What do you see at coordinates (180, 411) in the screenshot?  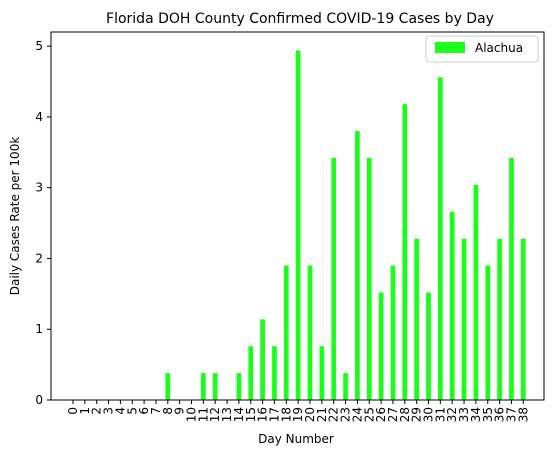 I see `x-tick-label: 9` at bounding box center [180, 411].